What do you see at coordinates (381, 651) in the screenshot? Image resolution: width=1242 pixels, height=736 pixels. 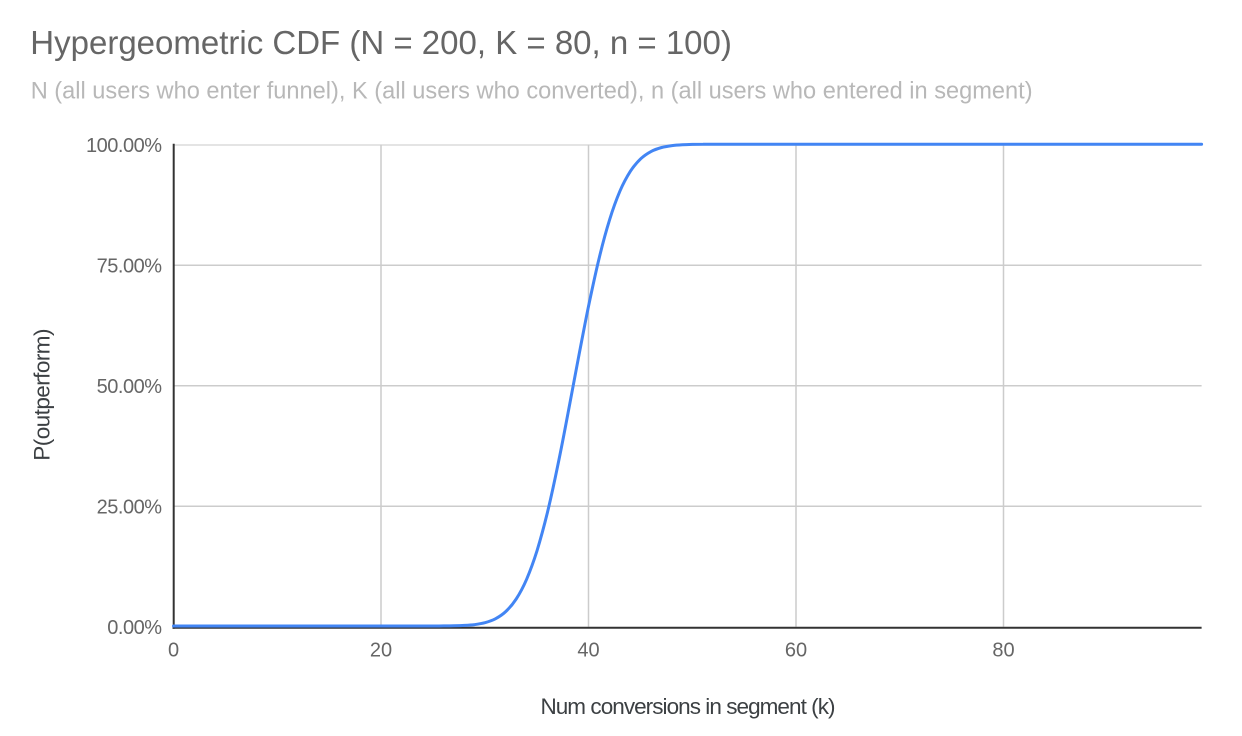 I see `svg-text: 20` at bounding box center [381, 651].